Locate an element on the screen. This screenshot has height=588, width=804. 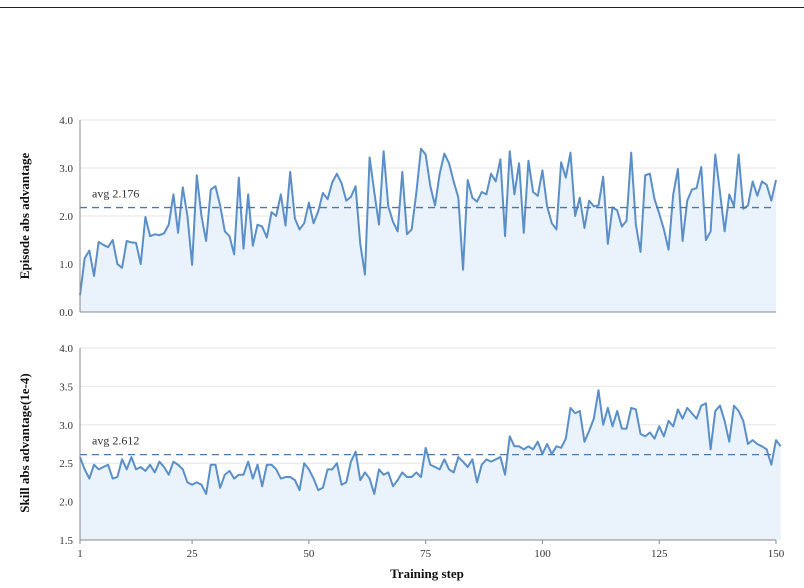
skill-x-tick-label: 75 is located at coordinates (426, 554).